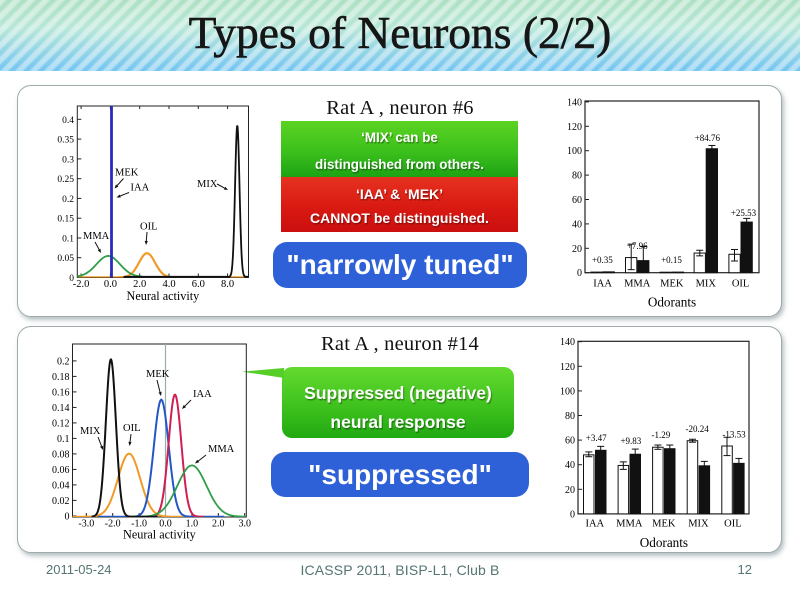 This screenshot has width=800, height=598. I want to click on svg-text: 3.0, so click(244, 524).